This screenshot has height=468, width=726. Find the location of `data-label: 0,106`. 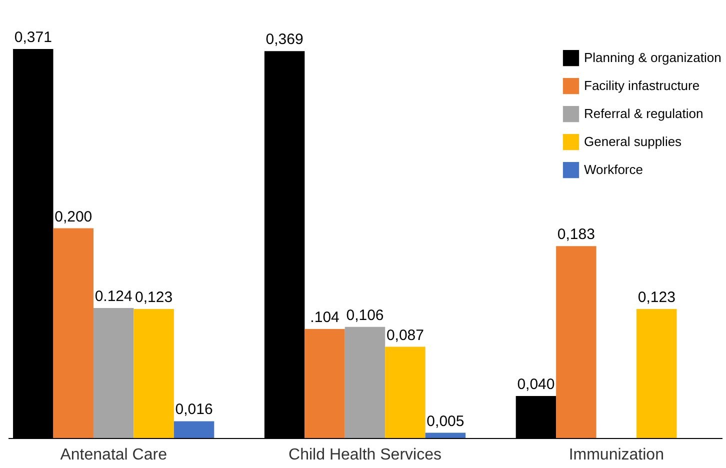

data-label: 0,106 is located at coordinates (365, 315).